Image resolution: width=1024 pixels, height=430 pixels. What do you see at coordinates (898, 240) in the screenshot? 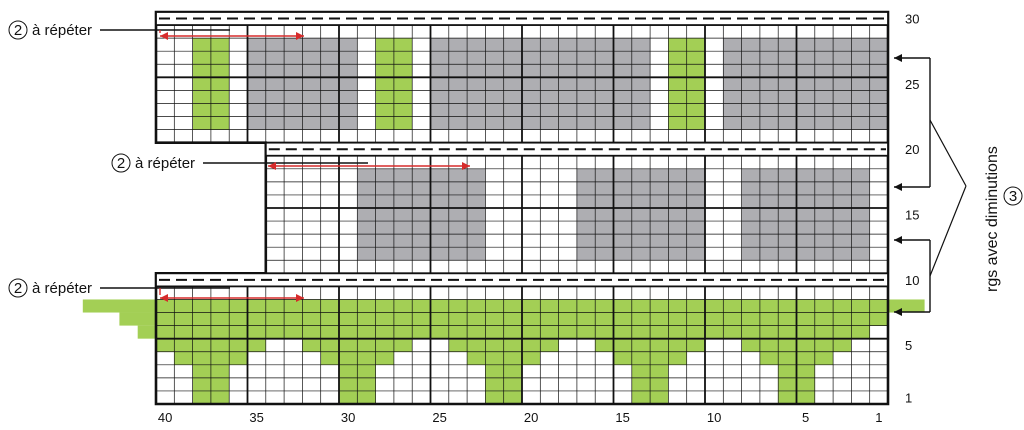
I see `side-arrow-15-head` at bounding box center [898, 240].